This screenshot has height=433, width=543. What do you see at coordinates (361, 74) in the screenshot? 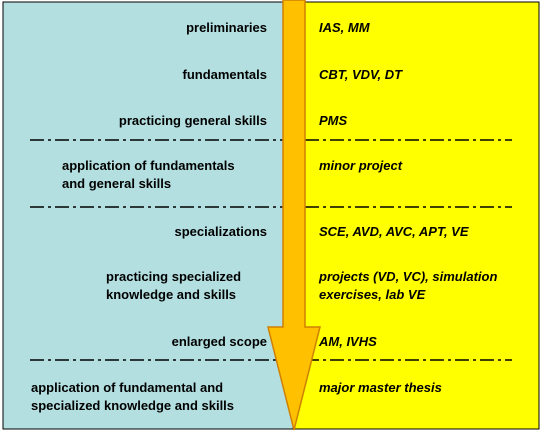
I see `courses-label-fundamentals: CBT, VDV, DT` at bounding box center [361, 74].